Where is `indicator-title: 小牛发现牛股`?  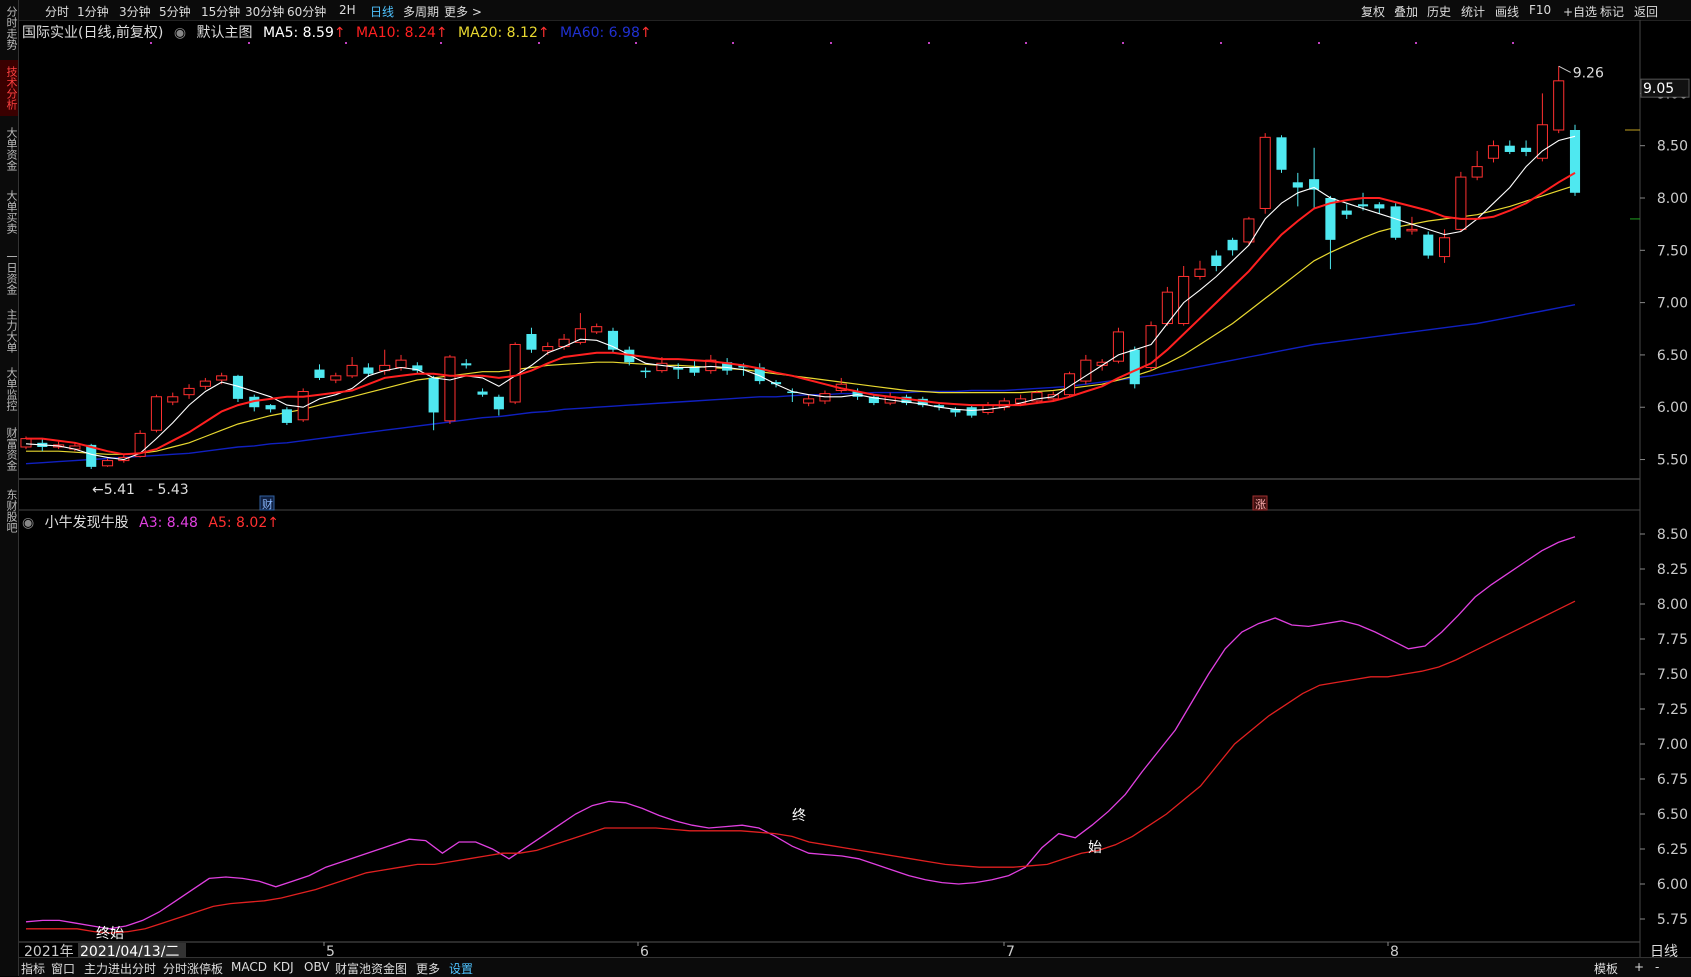 indicator-title: 小牛发现牛股 is located at coordinates (86, 523).